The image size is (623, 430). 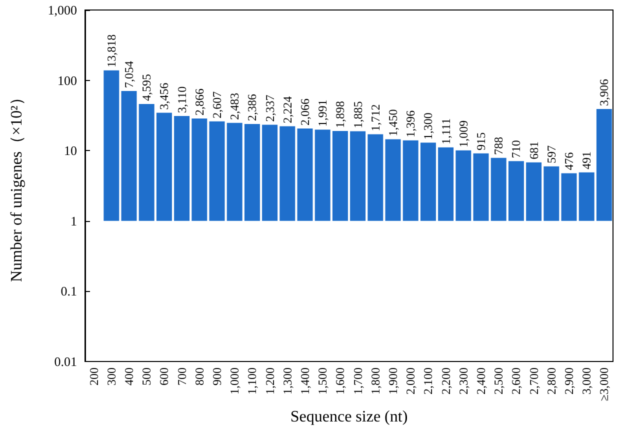 What do you see at coordinates (111, 377) in the screenshot?
I see `x-tick-label: 300` at bounding box center [111, 377].